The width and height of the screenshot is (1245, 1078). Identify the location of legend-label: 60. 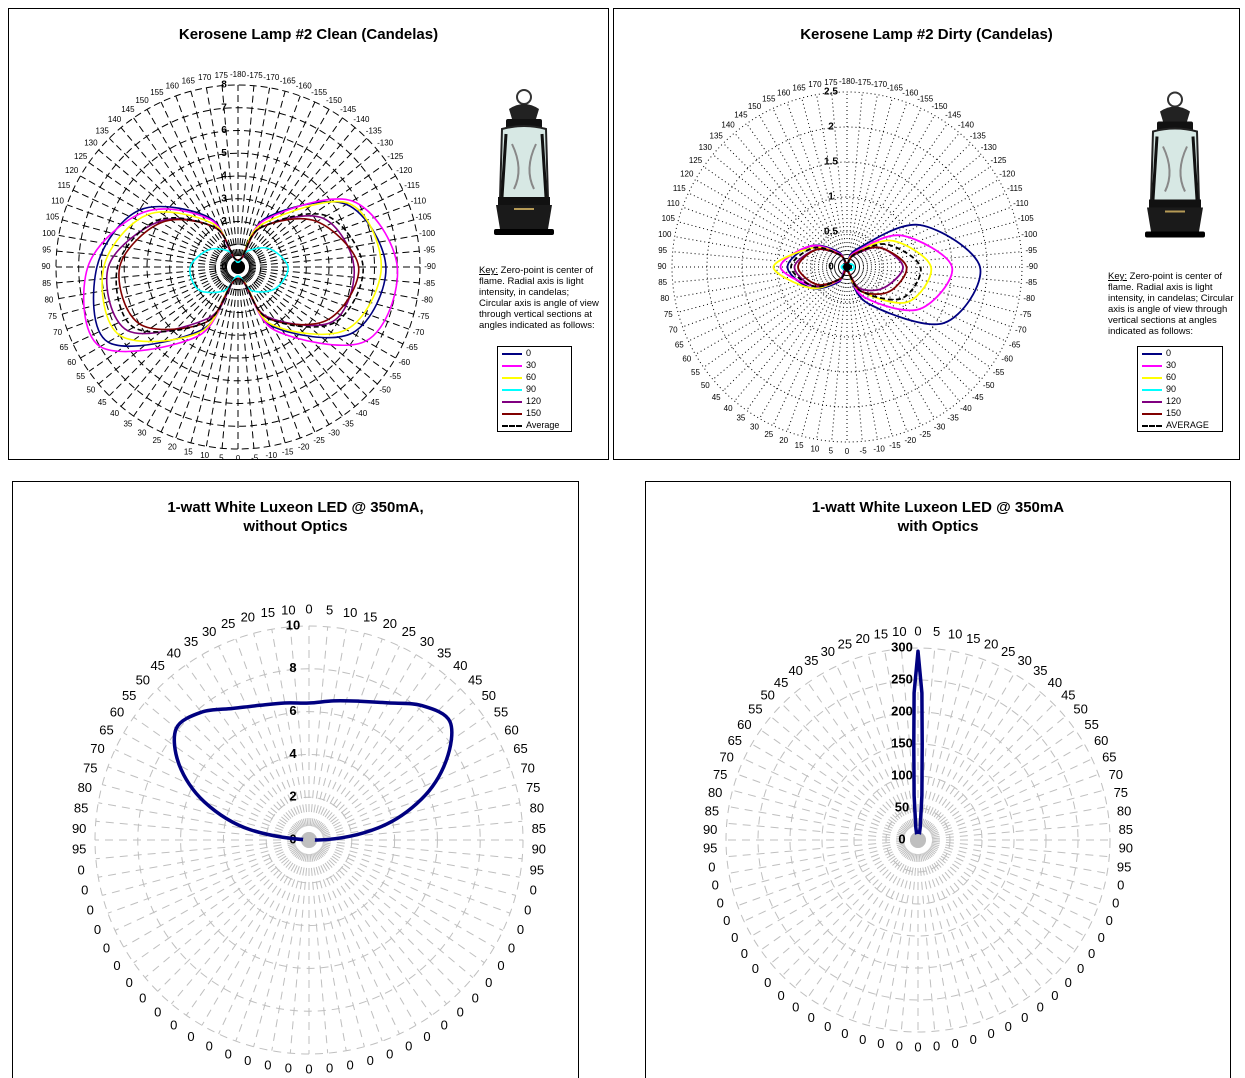
(531, 377).